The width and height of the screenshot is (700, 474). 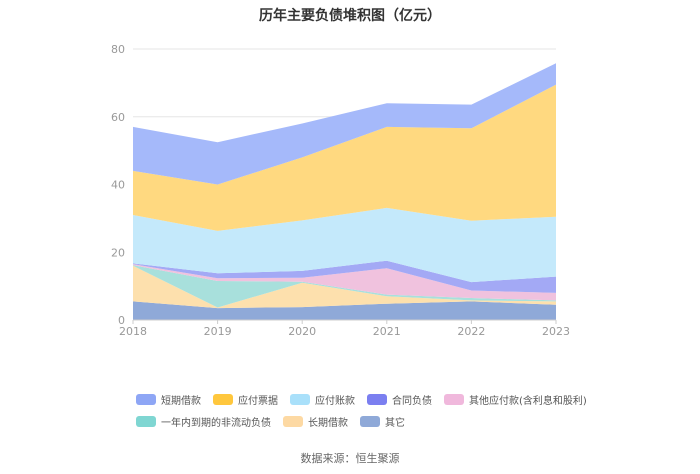 I want to click on legend-item: 合同负债, so click(x=399, y=399).